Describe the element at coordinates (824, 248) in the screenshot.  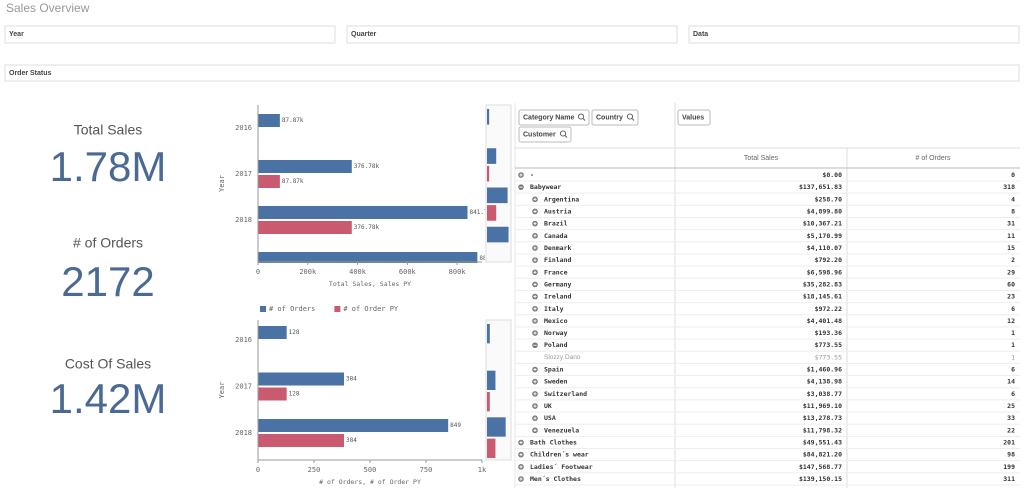
I see `cell-sales: $4,110.07` at that location.